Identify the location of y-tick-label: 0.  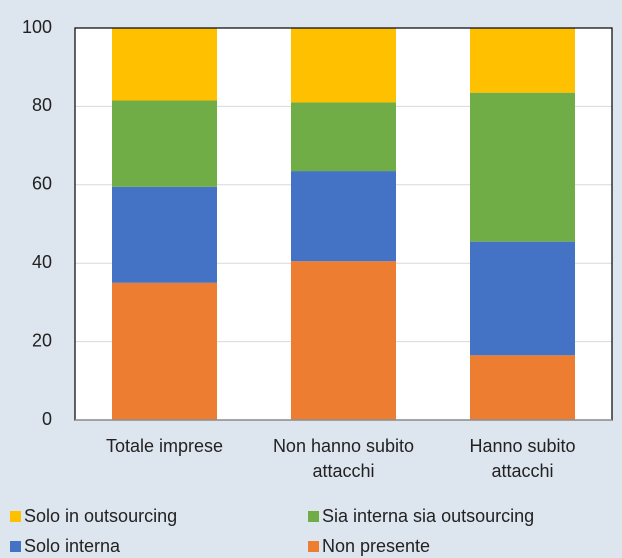
(47, 419).